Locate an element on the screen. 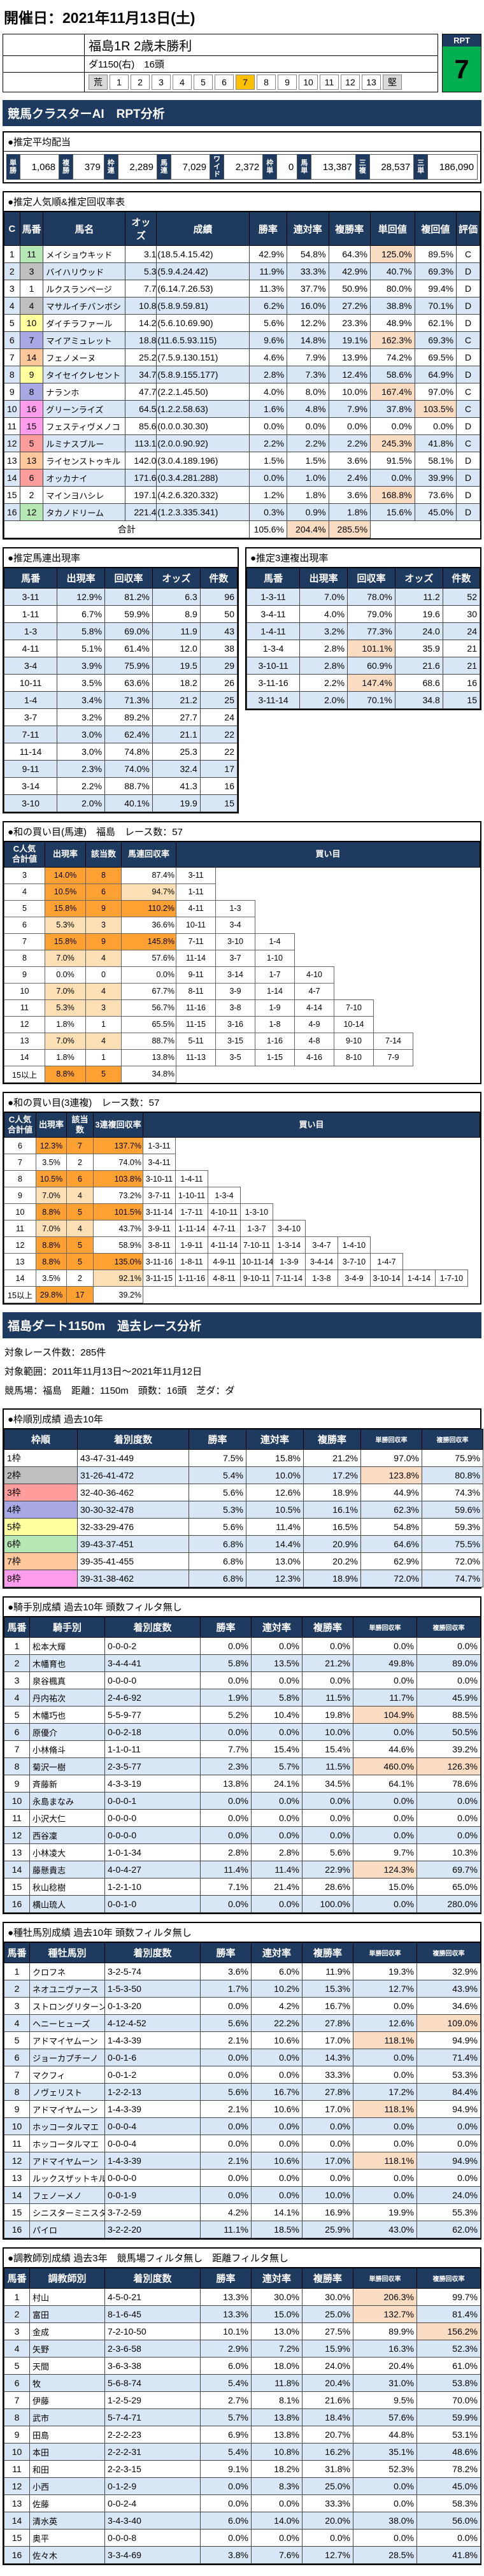 This screenshot has height=2576, width=484. rpt-cell-3: 3 is located at coordinates (161, 82).